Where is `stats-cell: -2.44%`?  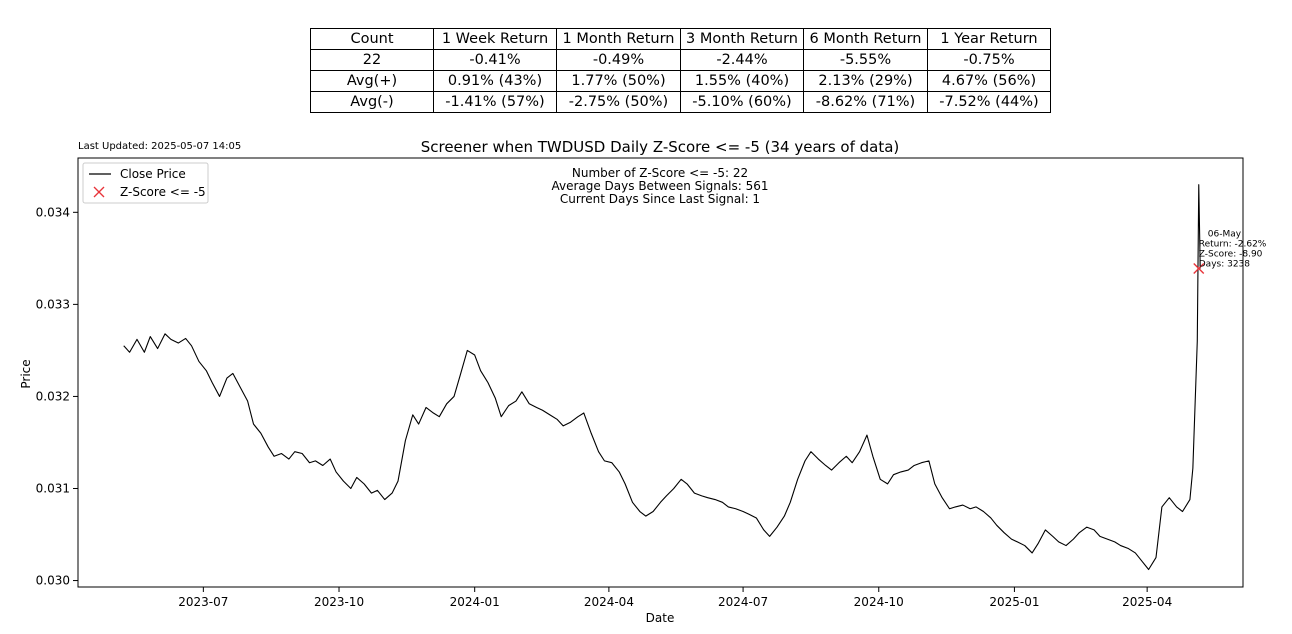 stats-cell: -2.44% is located at coordinates (742, 60).